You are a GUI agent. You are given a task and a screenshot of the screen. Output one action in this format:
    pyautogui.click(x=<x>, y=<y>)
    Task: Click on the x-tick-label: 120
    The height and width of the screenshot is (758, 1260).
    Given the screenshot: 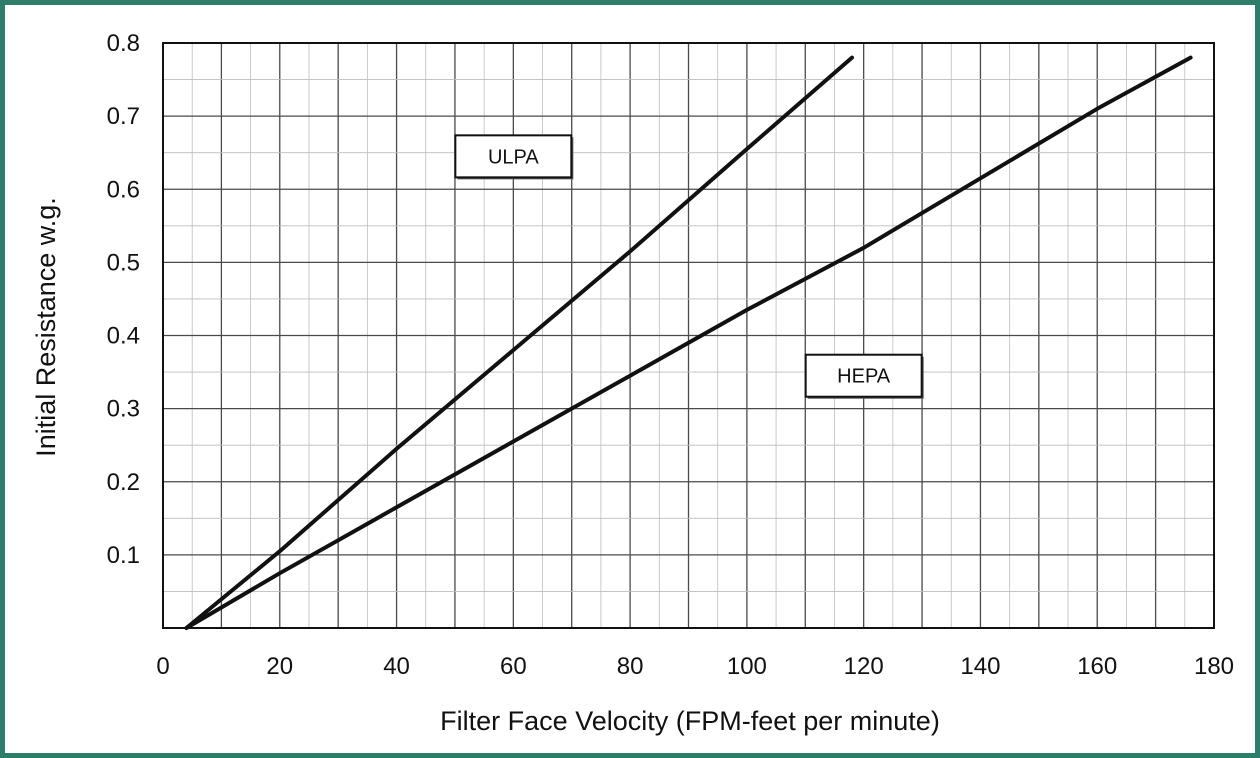 What is the action you would take?
    pyautogui.click(x=864, y=666)
    